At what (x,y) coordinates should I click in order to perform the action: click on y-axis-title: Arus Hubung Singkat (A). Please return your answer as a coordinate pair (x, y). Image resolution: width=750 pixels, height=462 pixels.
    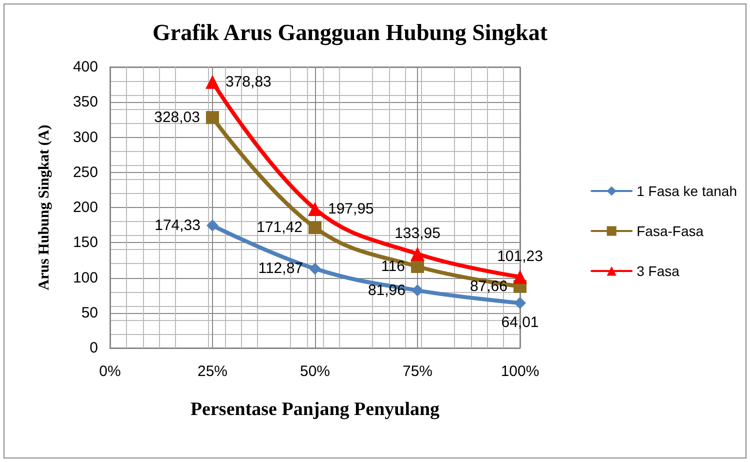
    Looking at the image, I should click on (44, 207).